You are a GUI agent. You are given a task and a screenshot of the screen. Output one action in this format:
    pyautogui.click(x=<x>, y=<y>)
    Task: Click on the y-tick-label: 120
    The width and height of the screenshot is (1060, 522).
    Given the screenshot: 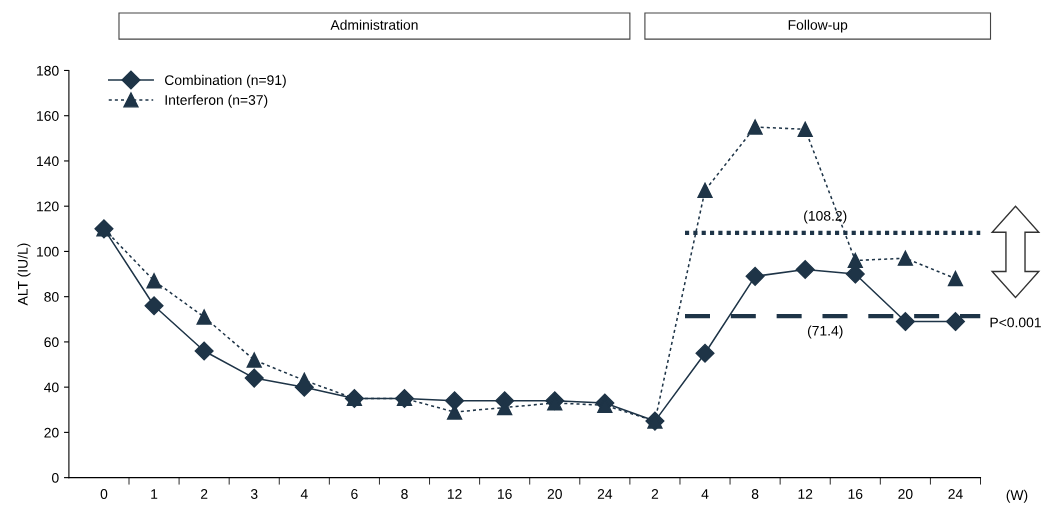 What is the action you would take?
    pyautogui.click(x=48, y=206)
    